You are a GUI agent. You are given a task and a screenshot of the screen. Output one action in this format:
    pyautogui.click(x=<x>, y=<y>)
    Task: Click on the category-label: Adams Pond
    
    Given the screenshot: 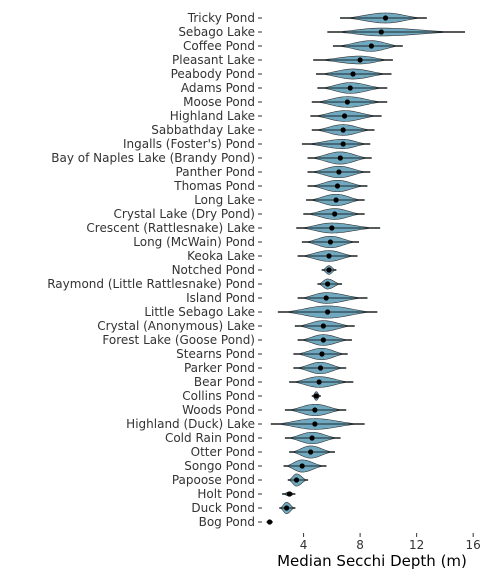 What is the action you would take?
    pyautogui.click(x=218, y=88)
    